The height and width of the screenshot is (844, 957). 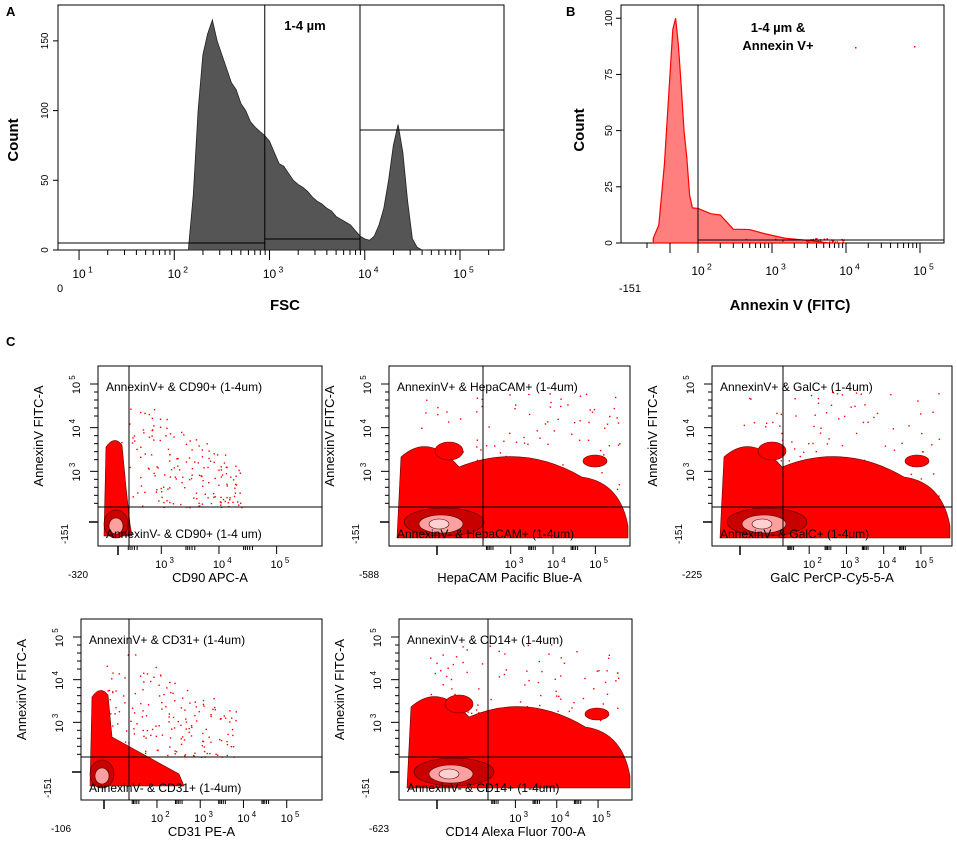 I want to click on y-tick-label: 10 4, so click(x=366, y=427).